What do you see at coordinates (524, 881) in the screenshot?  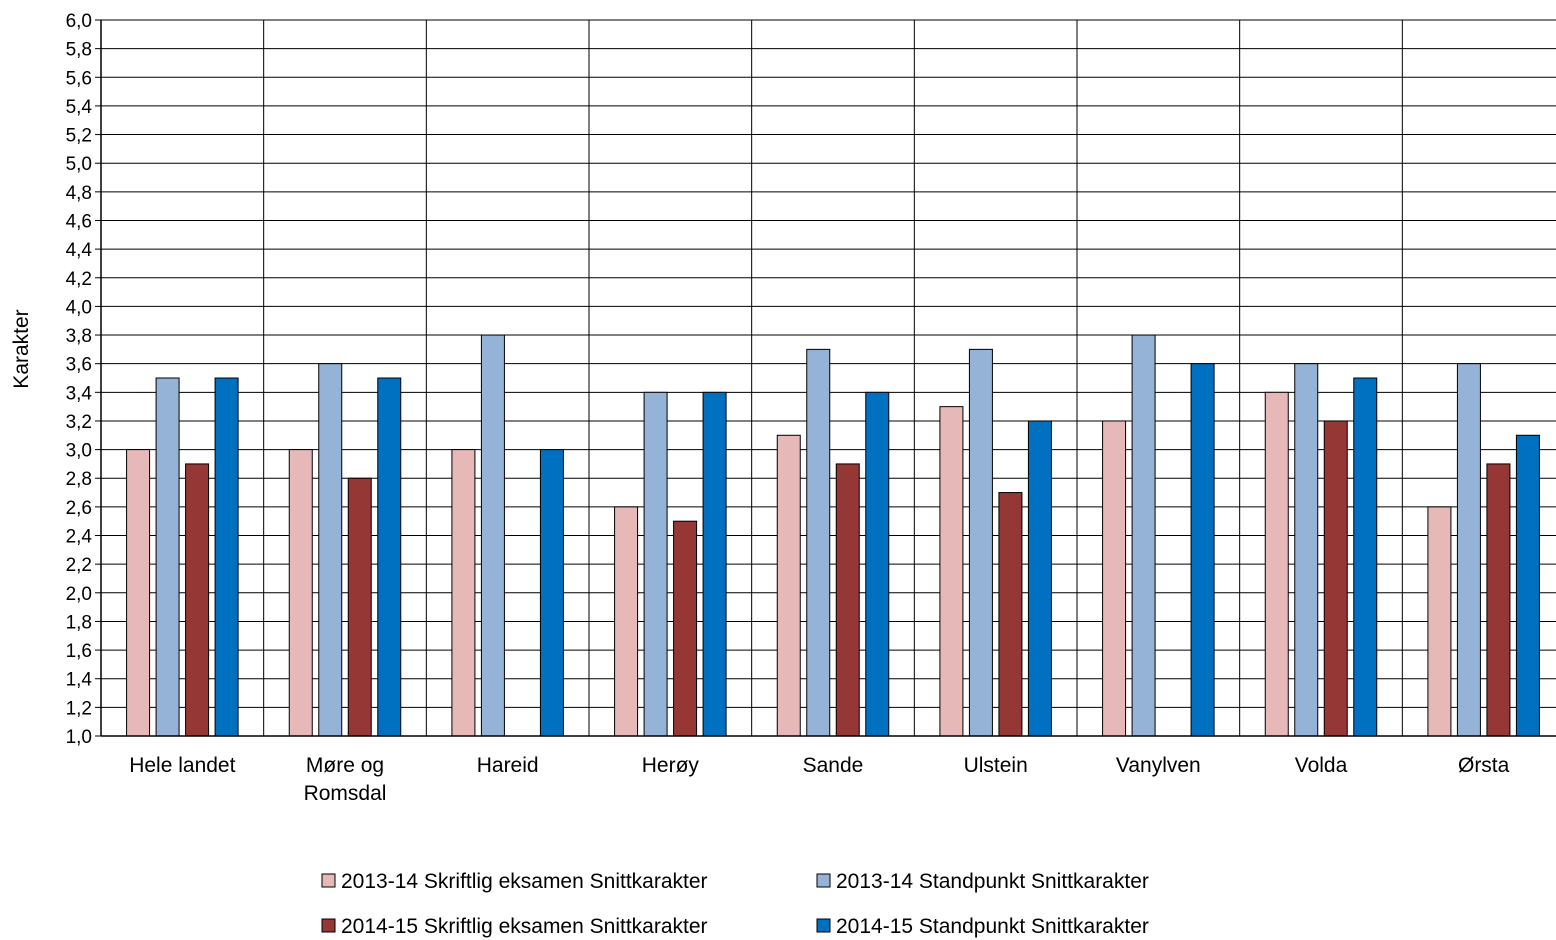 I see `legend-label: 2013-14 Skriftlig eksamen Snittkarakter` at bounding box center [524, 881].